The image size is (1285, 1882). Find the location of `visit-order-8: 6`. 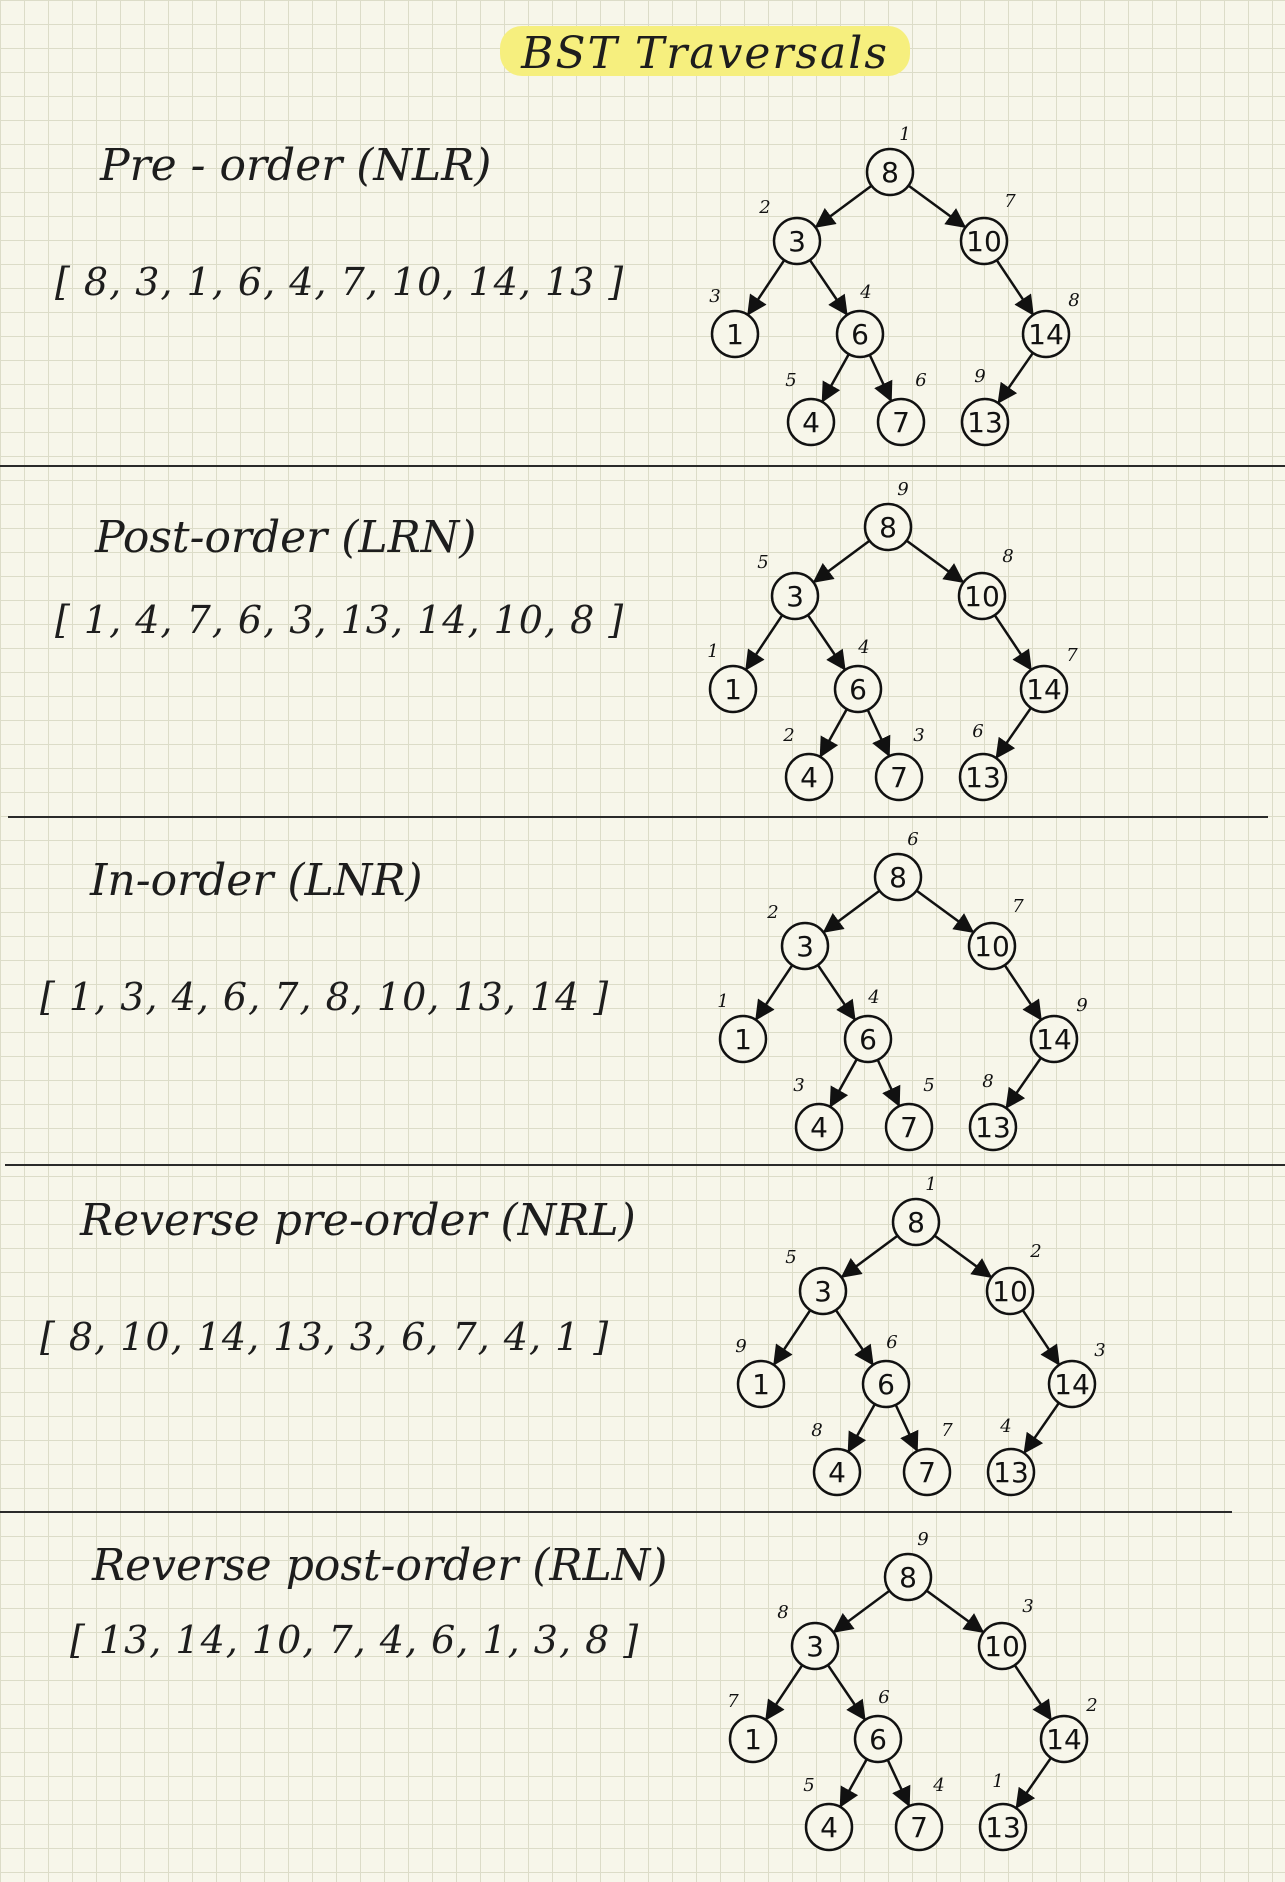

visit-order-8: 6 is located at coordinates (912, 839).